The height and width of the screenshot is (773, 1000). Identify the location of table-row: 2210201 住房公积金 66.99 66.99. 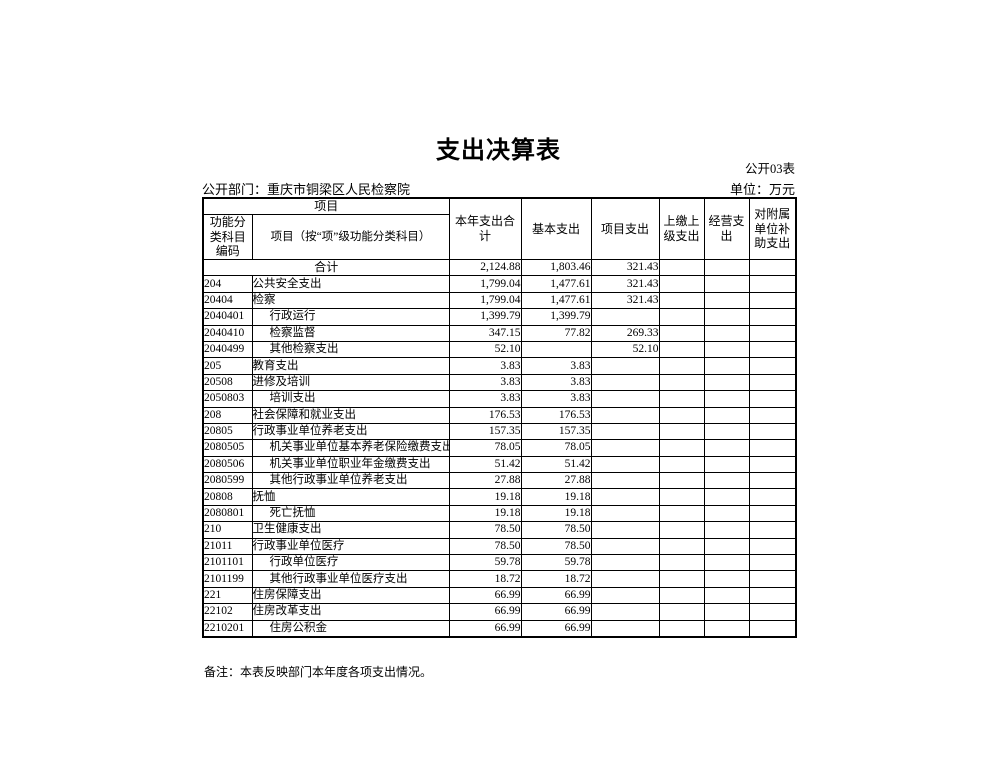
(499, 628).